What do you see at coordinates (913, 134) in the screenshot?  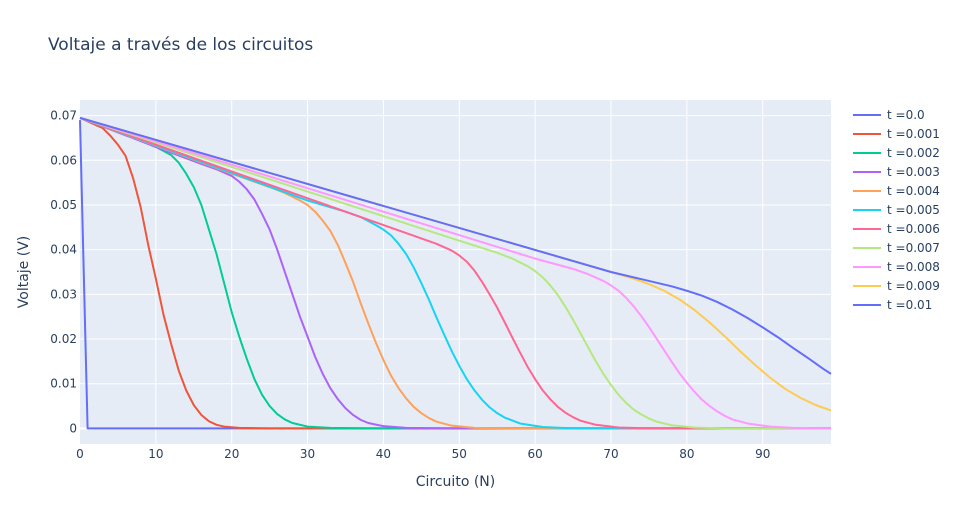 I see `legend-item-label: t =0.001` at bounding box center [913, 134].